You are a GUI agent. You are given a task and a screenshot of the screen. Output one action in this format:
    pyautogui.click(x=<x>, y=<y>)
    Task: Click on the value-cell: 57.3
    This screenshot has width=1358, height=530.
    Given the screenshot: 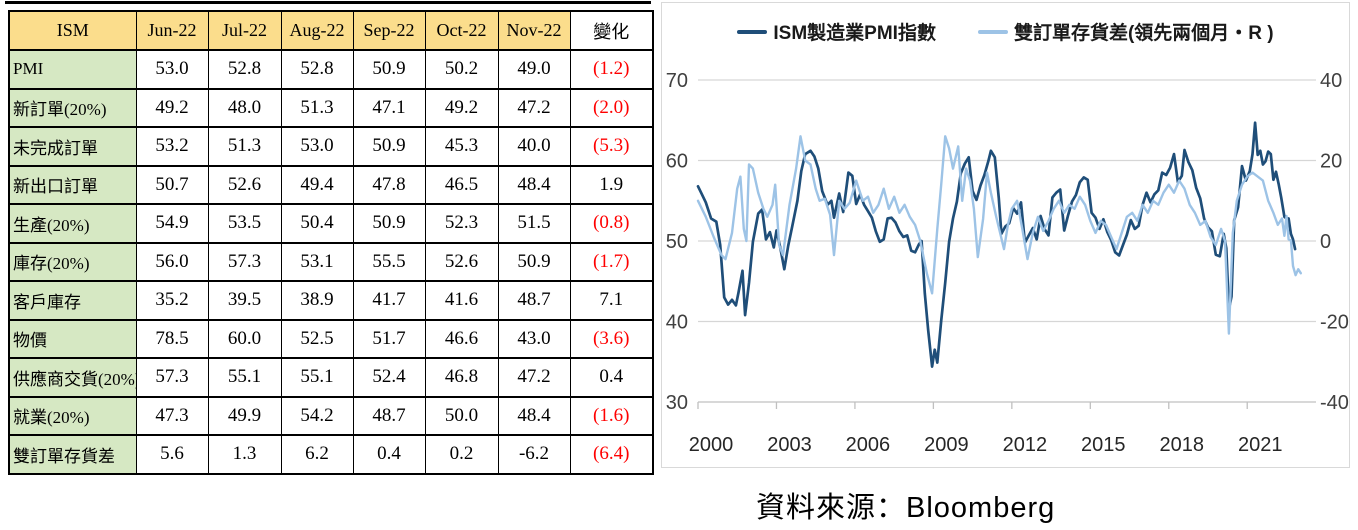 What is the action you would take?
    pyautogui.click(x=244, y=262)
    